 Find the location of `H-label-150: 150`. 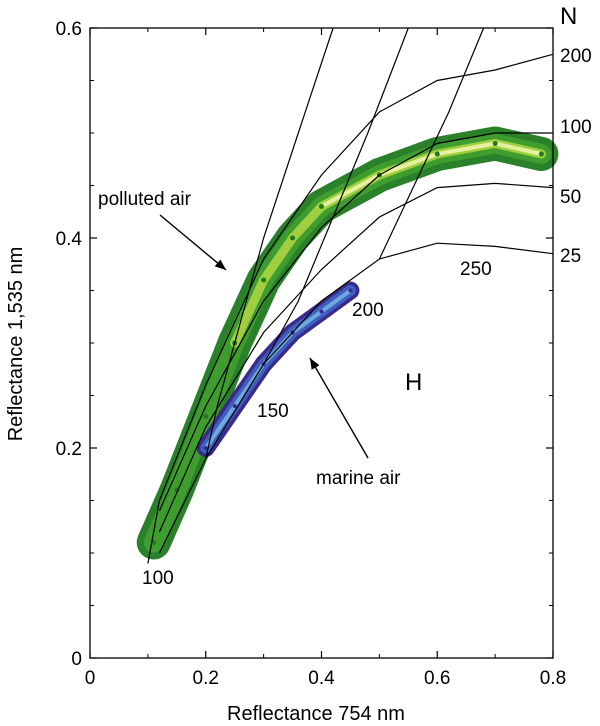

H-label-150: 150 is located at coordinates (273, 411).